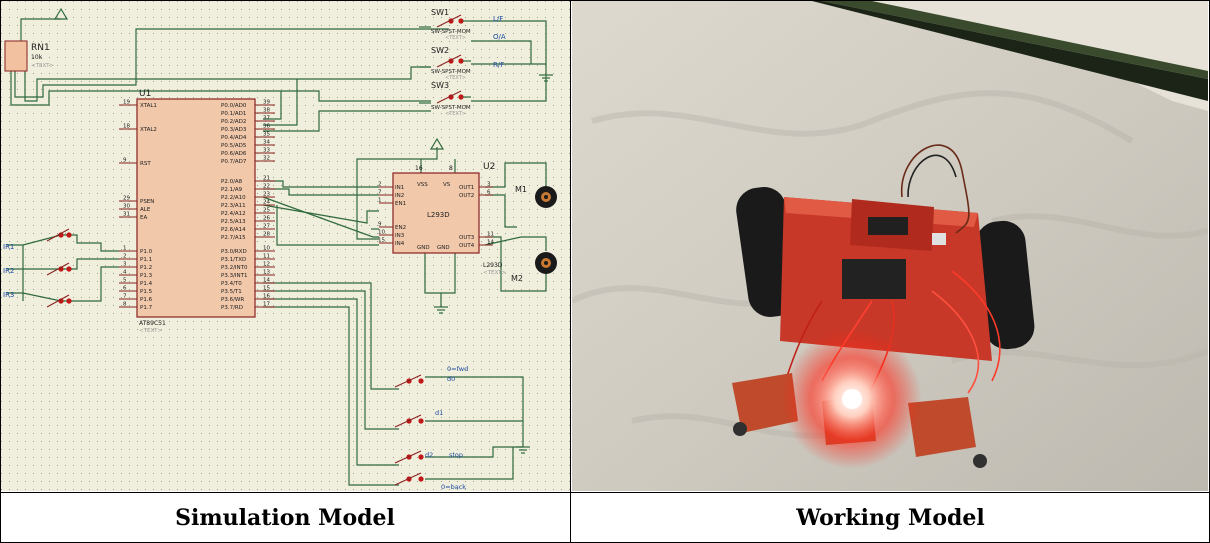  I want to click on u1-part: AT89C51, so click(152, 323).